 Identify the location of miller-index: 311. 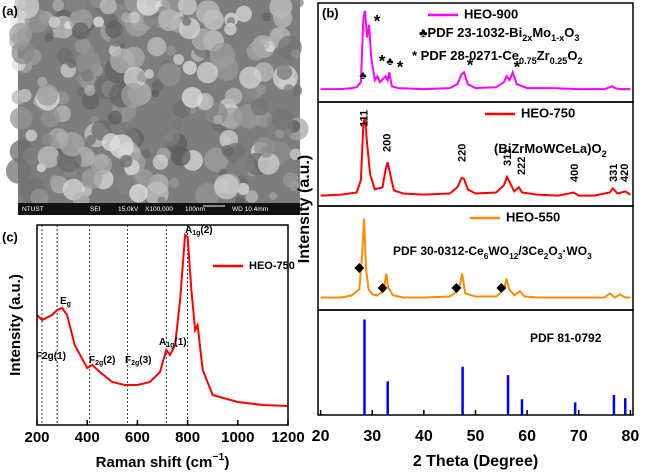
(508, 157).